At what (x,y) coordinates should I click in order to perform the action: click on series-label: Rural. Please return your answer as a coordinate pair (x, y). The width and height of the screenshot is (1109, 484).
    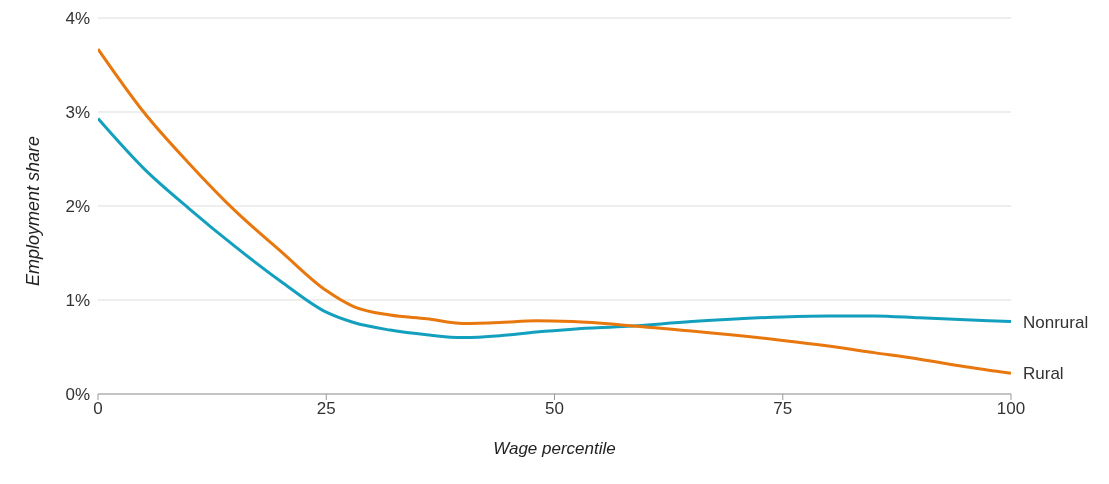
    Looking at the image, I should click on (1043, 374).